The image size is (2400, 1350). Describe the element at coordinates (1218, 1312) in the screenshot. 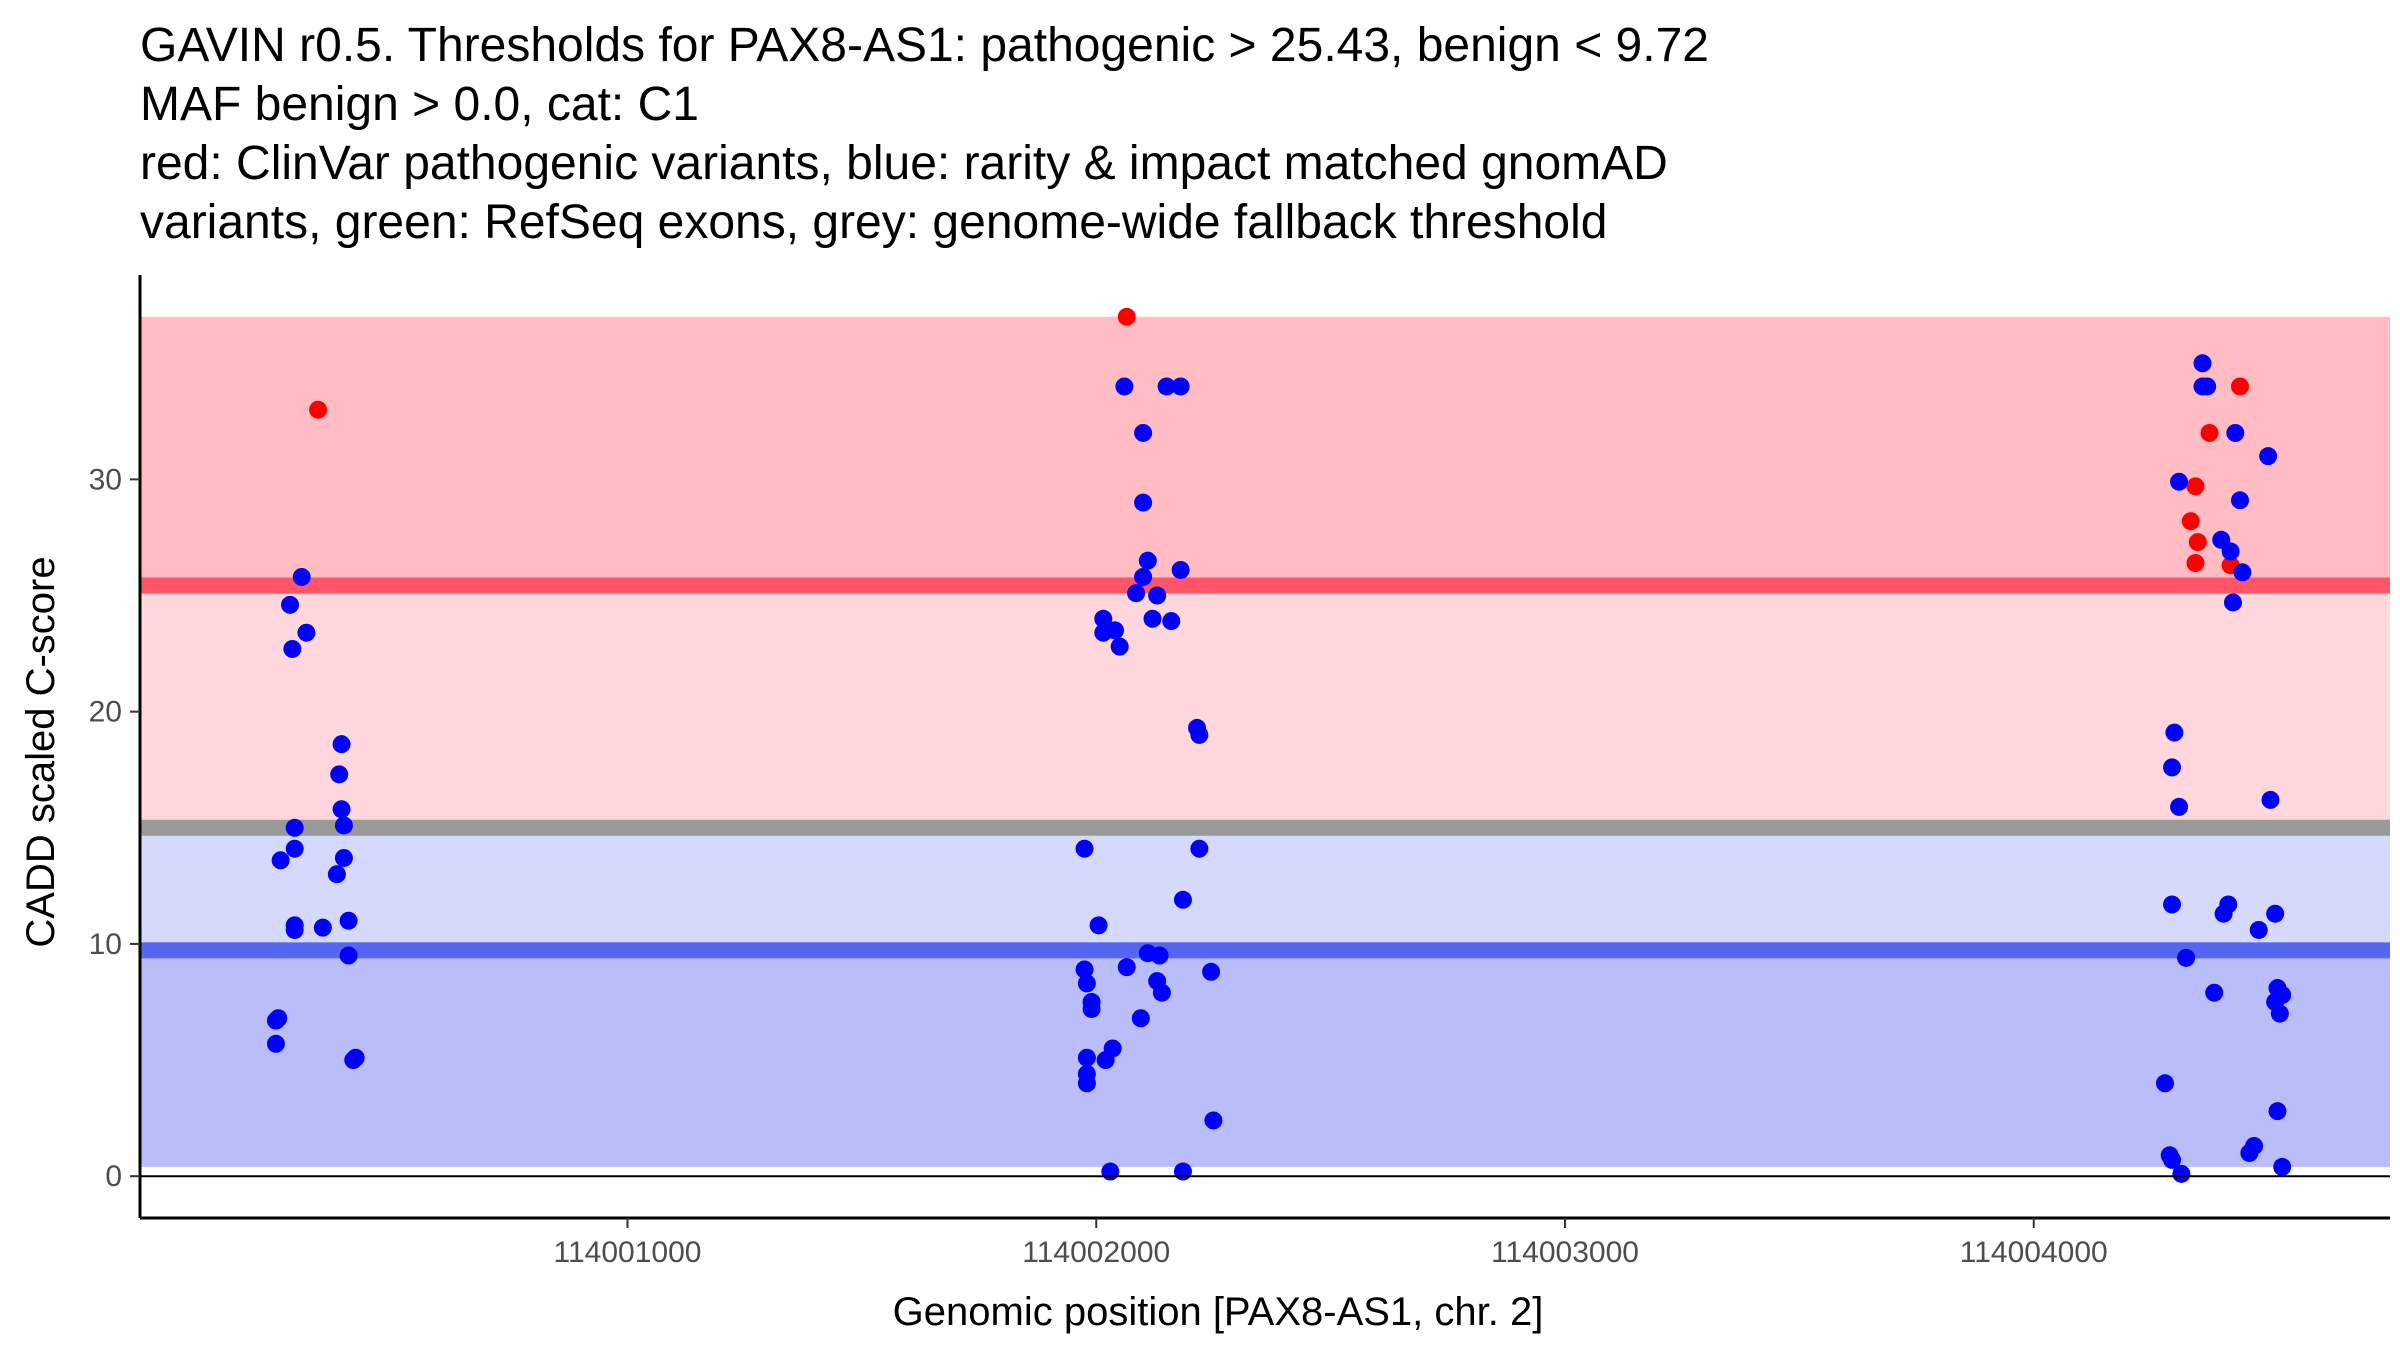

I see `x-axis-title: Genomic position [PAX8-AS1, chr. 2]` at that location.